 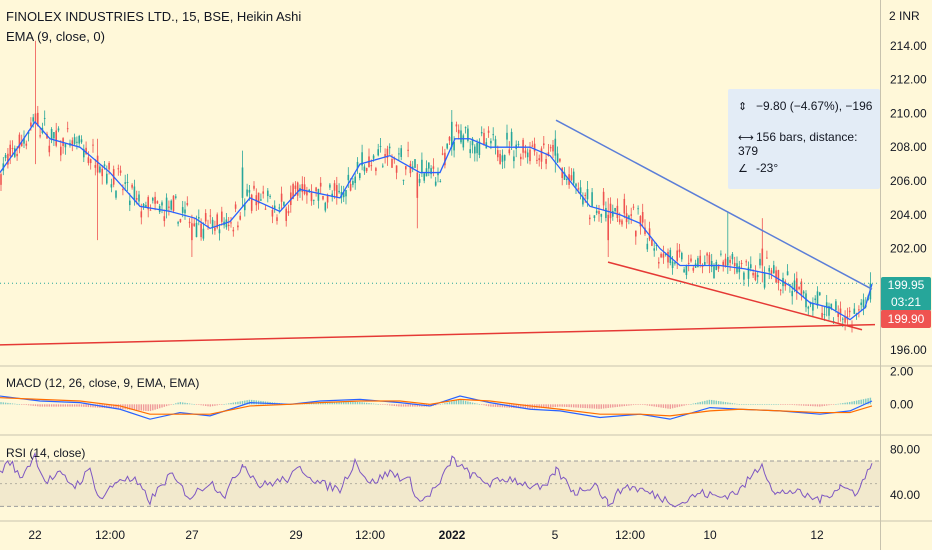 What do you see at coordinates (46, 453) in the screenshot?
I see `rsi-legend: RSI (14, close)` at bounding box center [46, 453].